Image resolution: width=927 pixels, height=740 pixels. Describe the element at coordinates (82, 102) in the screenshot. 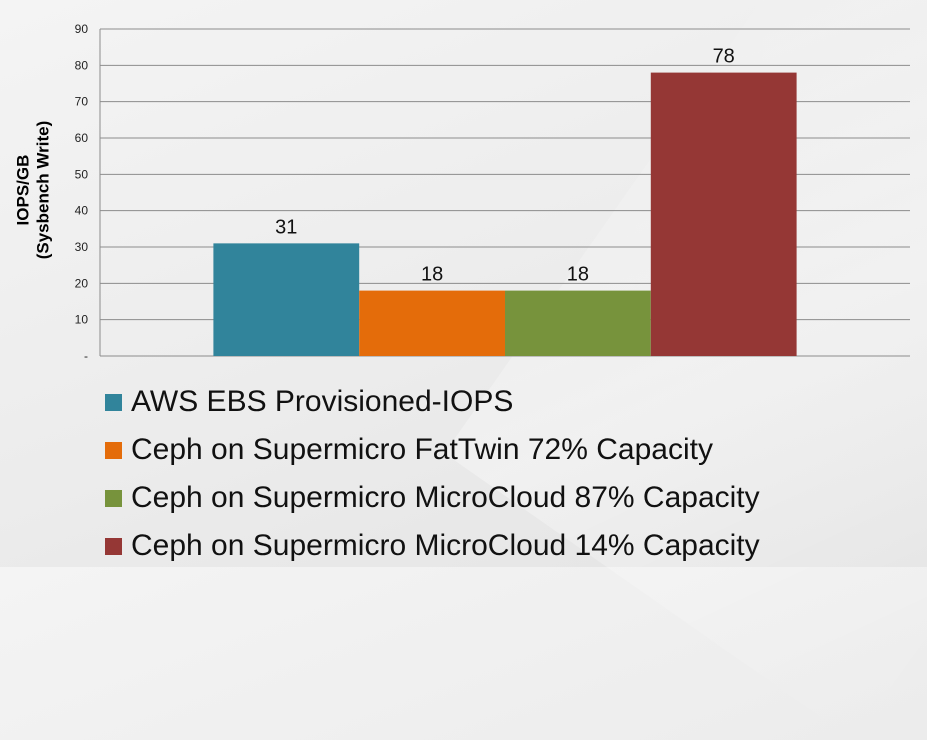

I see `y-tick-label: 70` at that location.